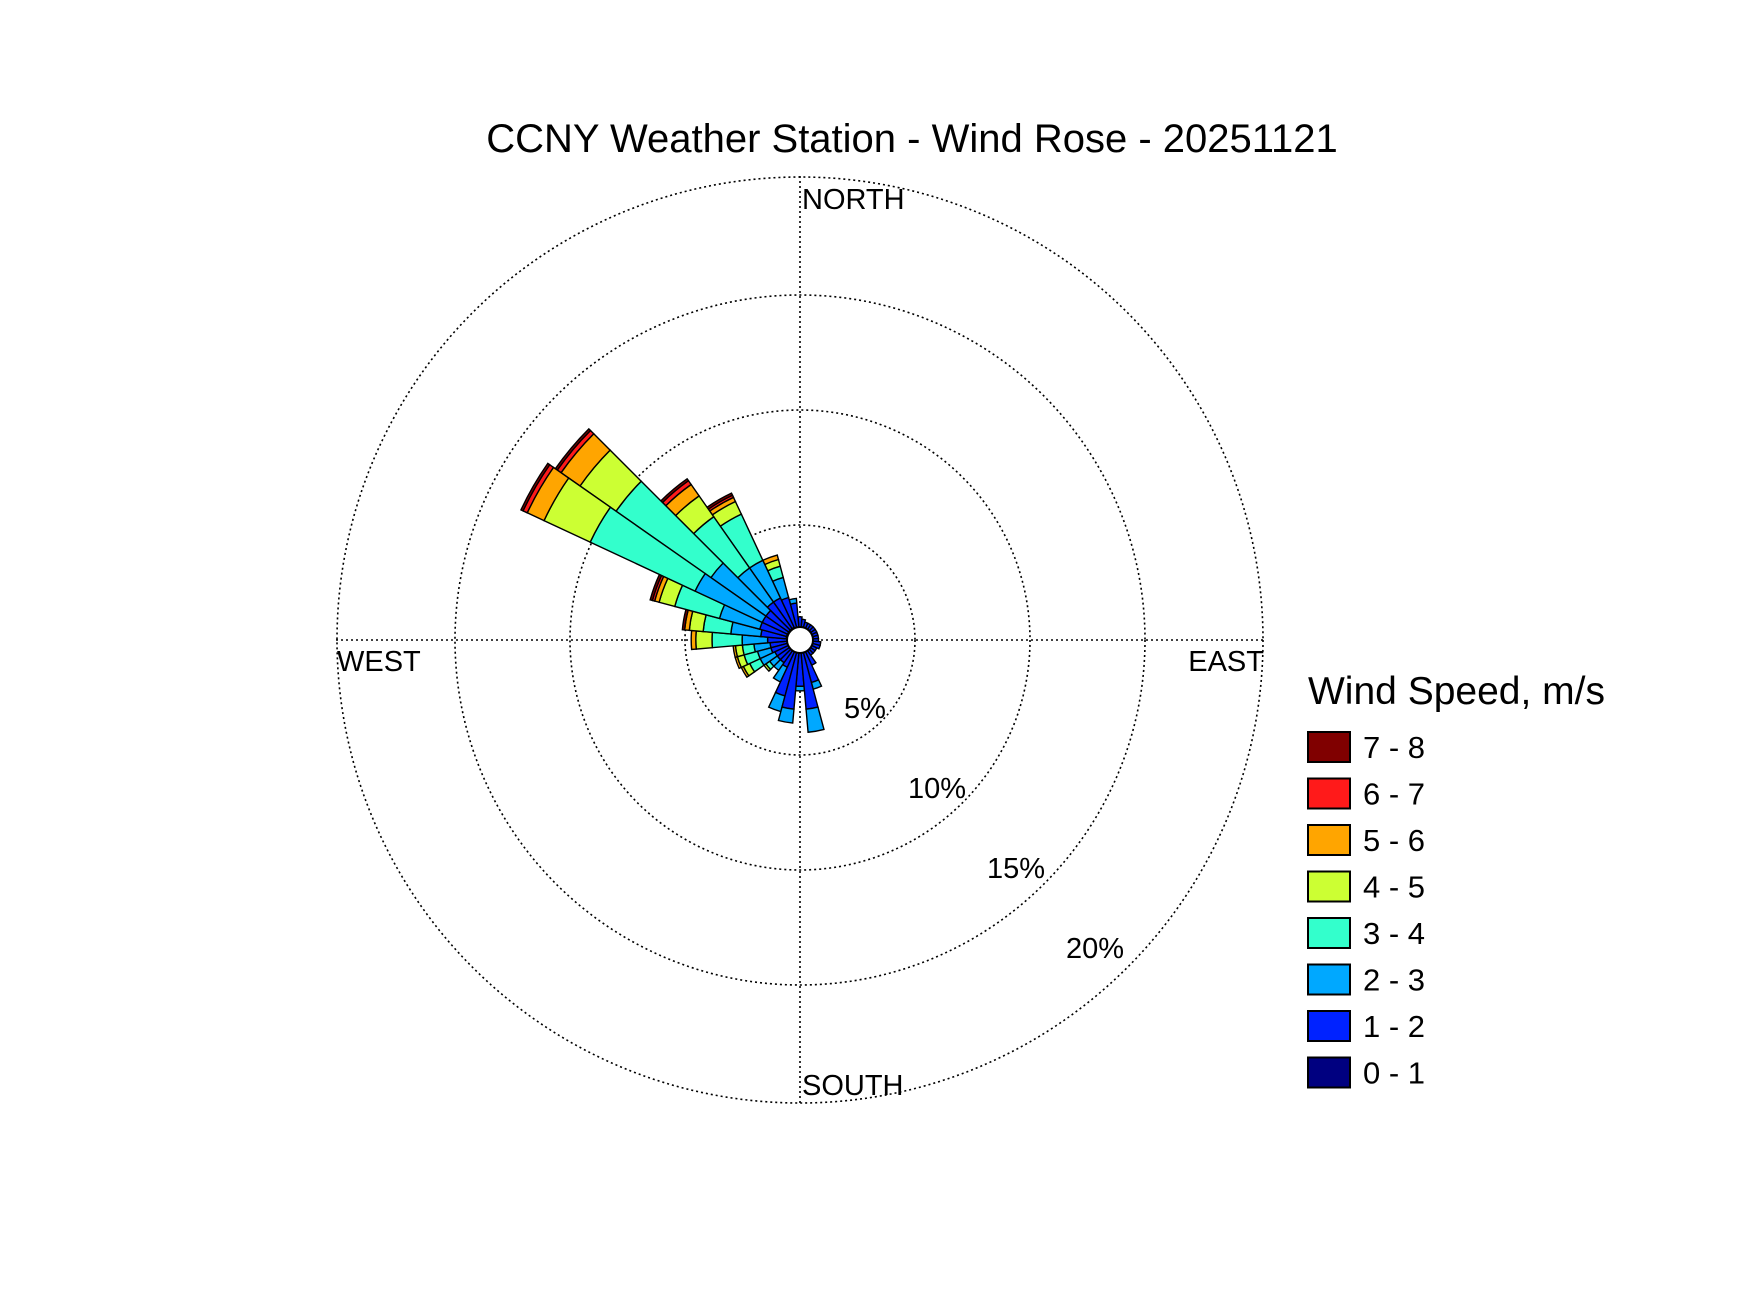 The width and height of the screenshot is (1750, 1313). I want to click on legend-item: 4 - 5, so click(1366, 887).